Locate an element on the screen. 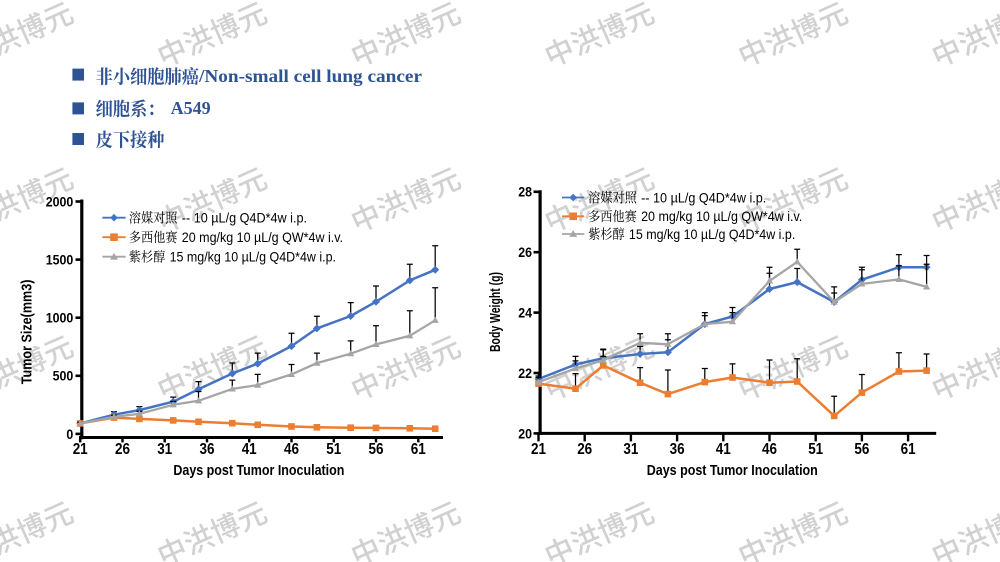 The image size is (1000, 562). svg-text: 1500 is located at coordinates (60, 260).